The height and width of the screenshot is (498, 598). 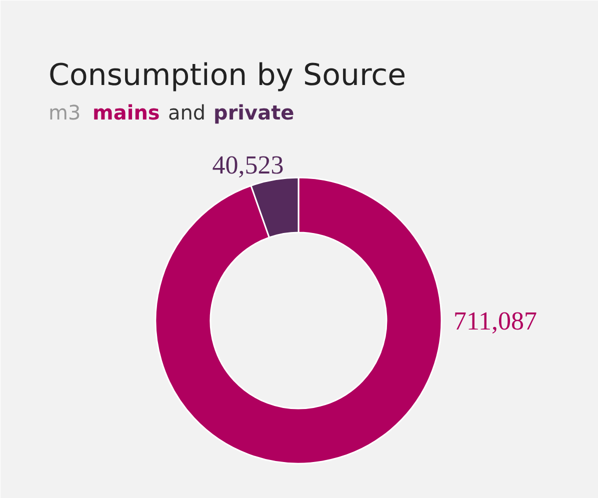 What do you see at coordinates (496, 321) in the screenshot?
I see `data-label: 711,087` at bounding box center [496, 321].